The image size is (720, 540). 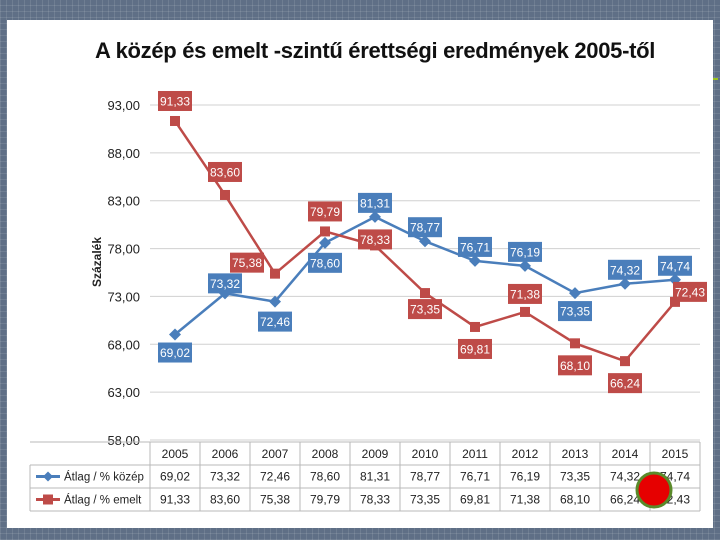 I want to click on y-tick-label: 83,00, so click(x=123, y=201).